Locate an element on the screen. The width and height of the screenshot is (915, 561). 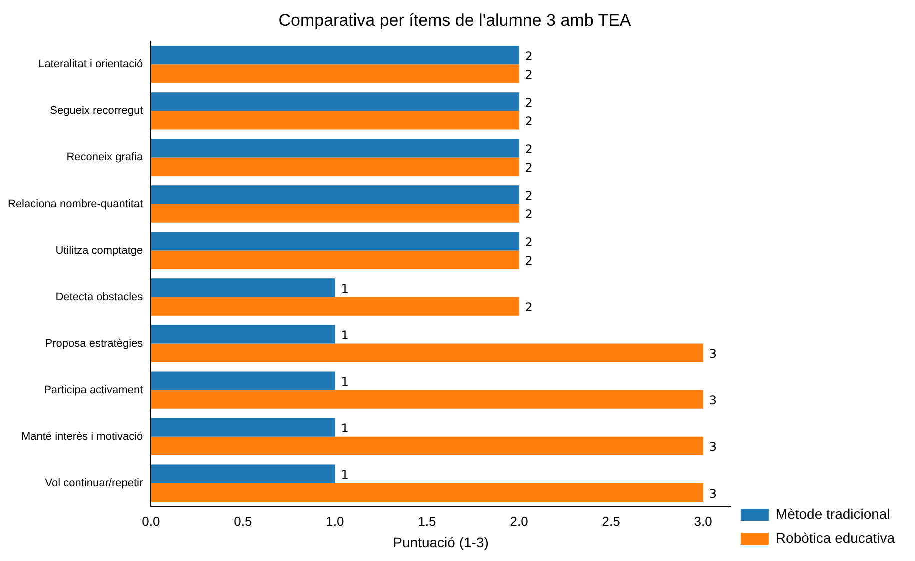
y-tick-label: Detecta obstacles is located at coordinates (100, 297).